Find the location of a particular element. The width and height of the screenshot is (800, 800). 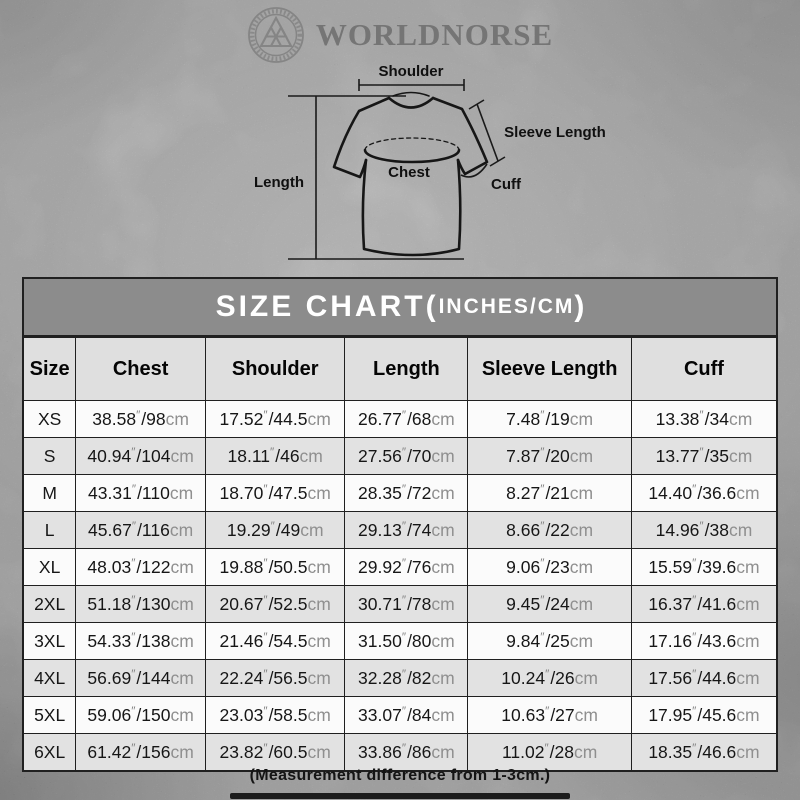

measurement-cell: 43.31″/110cm is located at coordinates (140, 493).